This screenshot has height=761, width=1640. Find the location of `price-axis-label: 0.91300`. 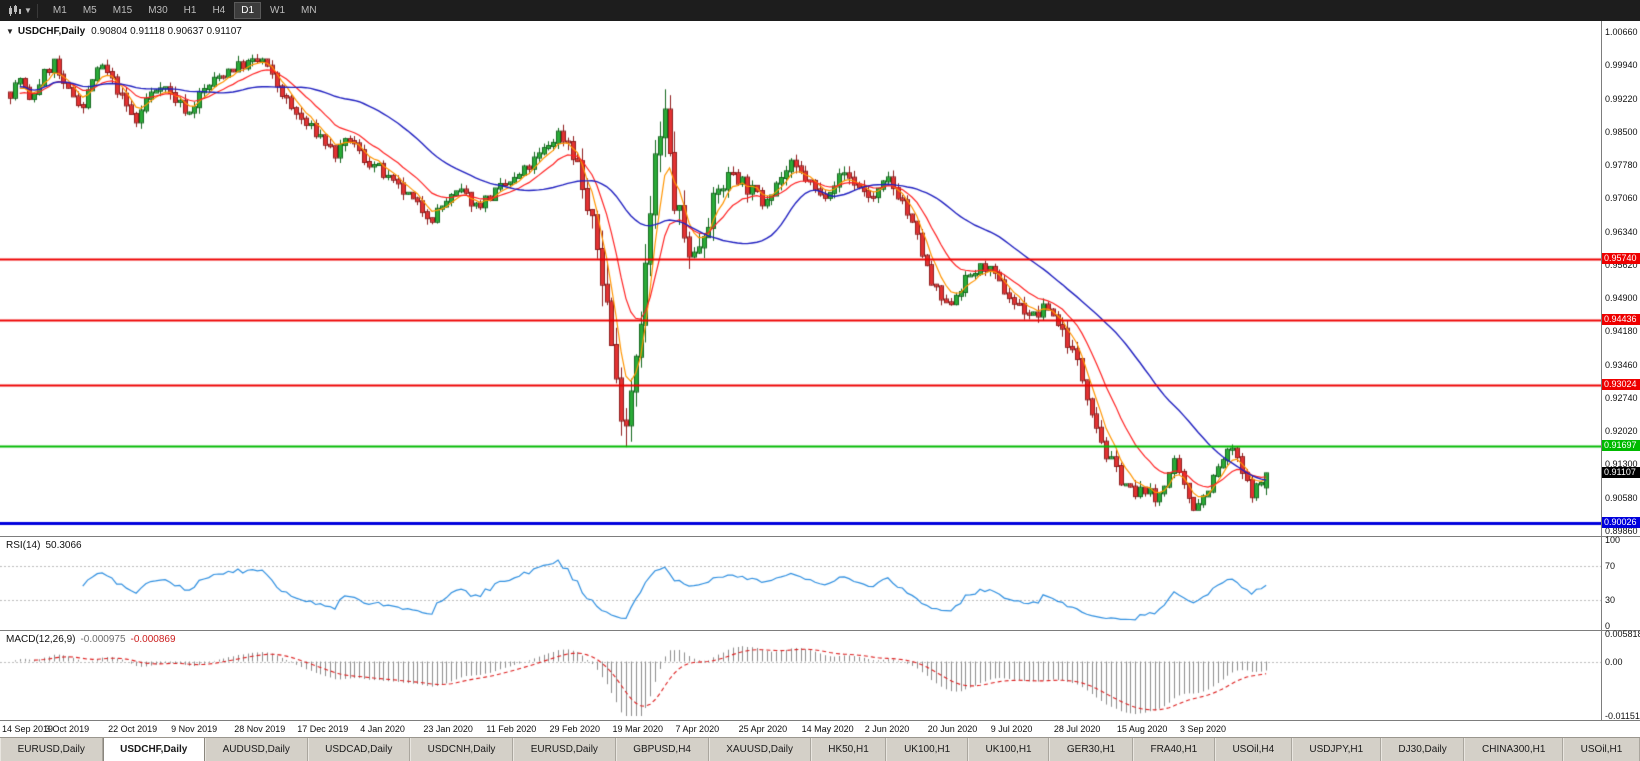

price-axis-label: 0.91300 is located at coordinates (1621, 464).